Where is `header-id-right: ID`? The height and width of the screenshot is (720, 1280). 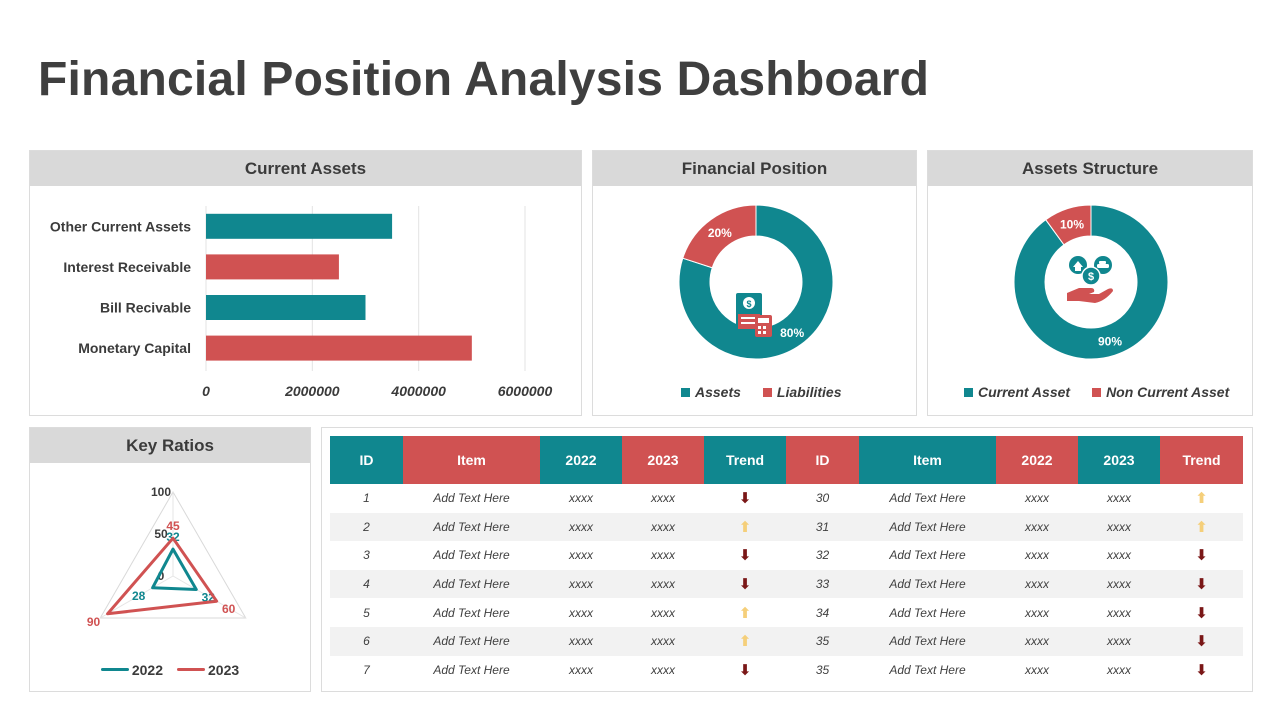 header-id-right: ID is located at coordinates (822, 460).